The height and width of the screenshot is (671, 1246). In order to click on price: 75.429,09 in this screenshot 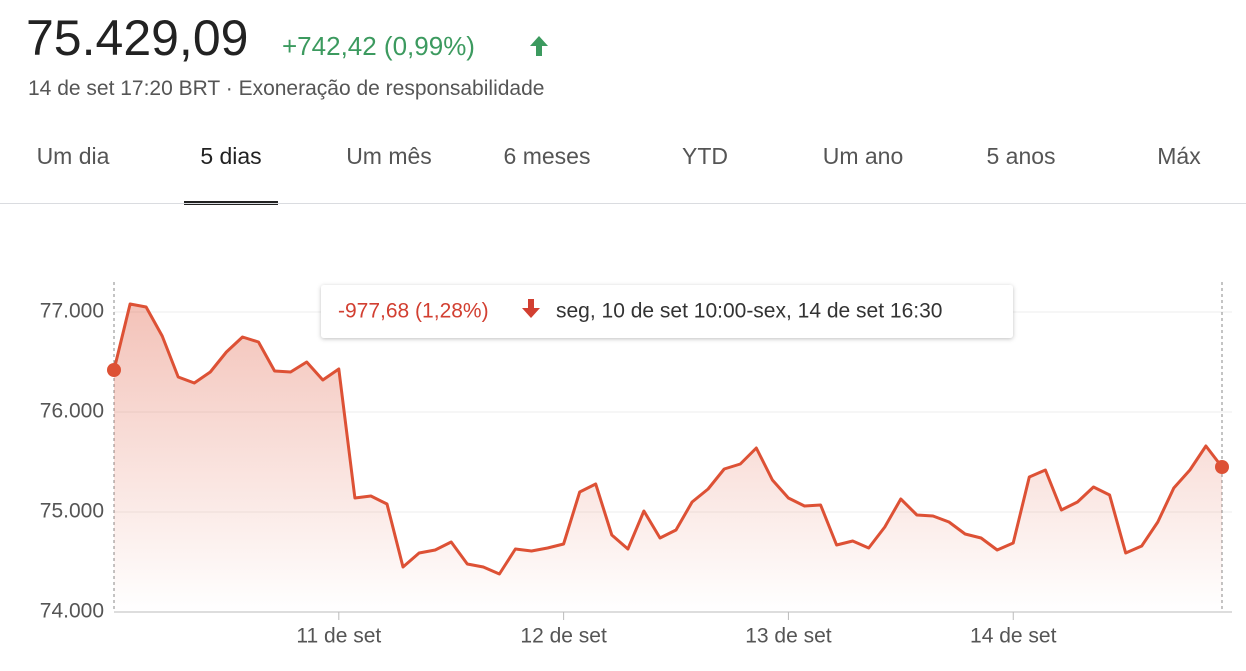, I will do `click(137, 38)`.